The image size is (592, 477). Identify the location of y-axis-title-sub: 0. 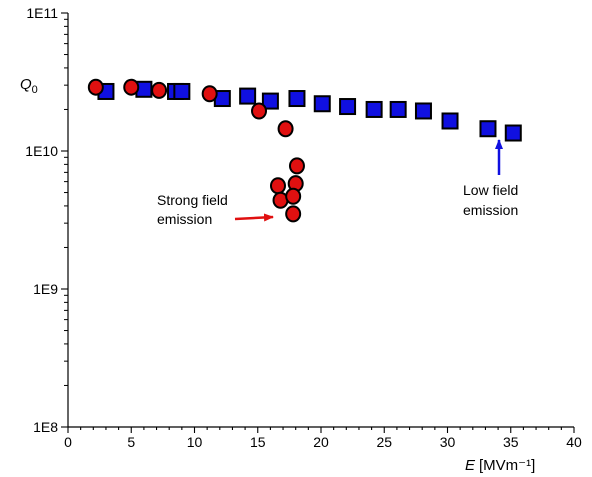
(35, 90).